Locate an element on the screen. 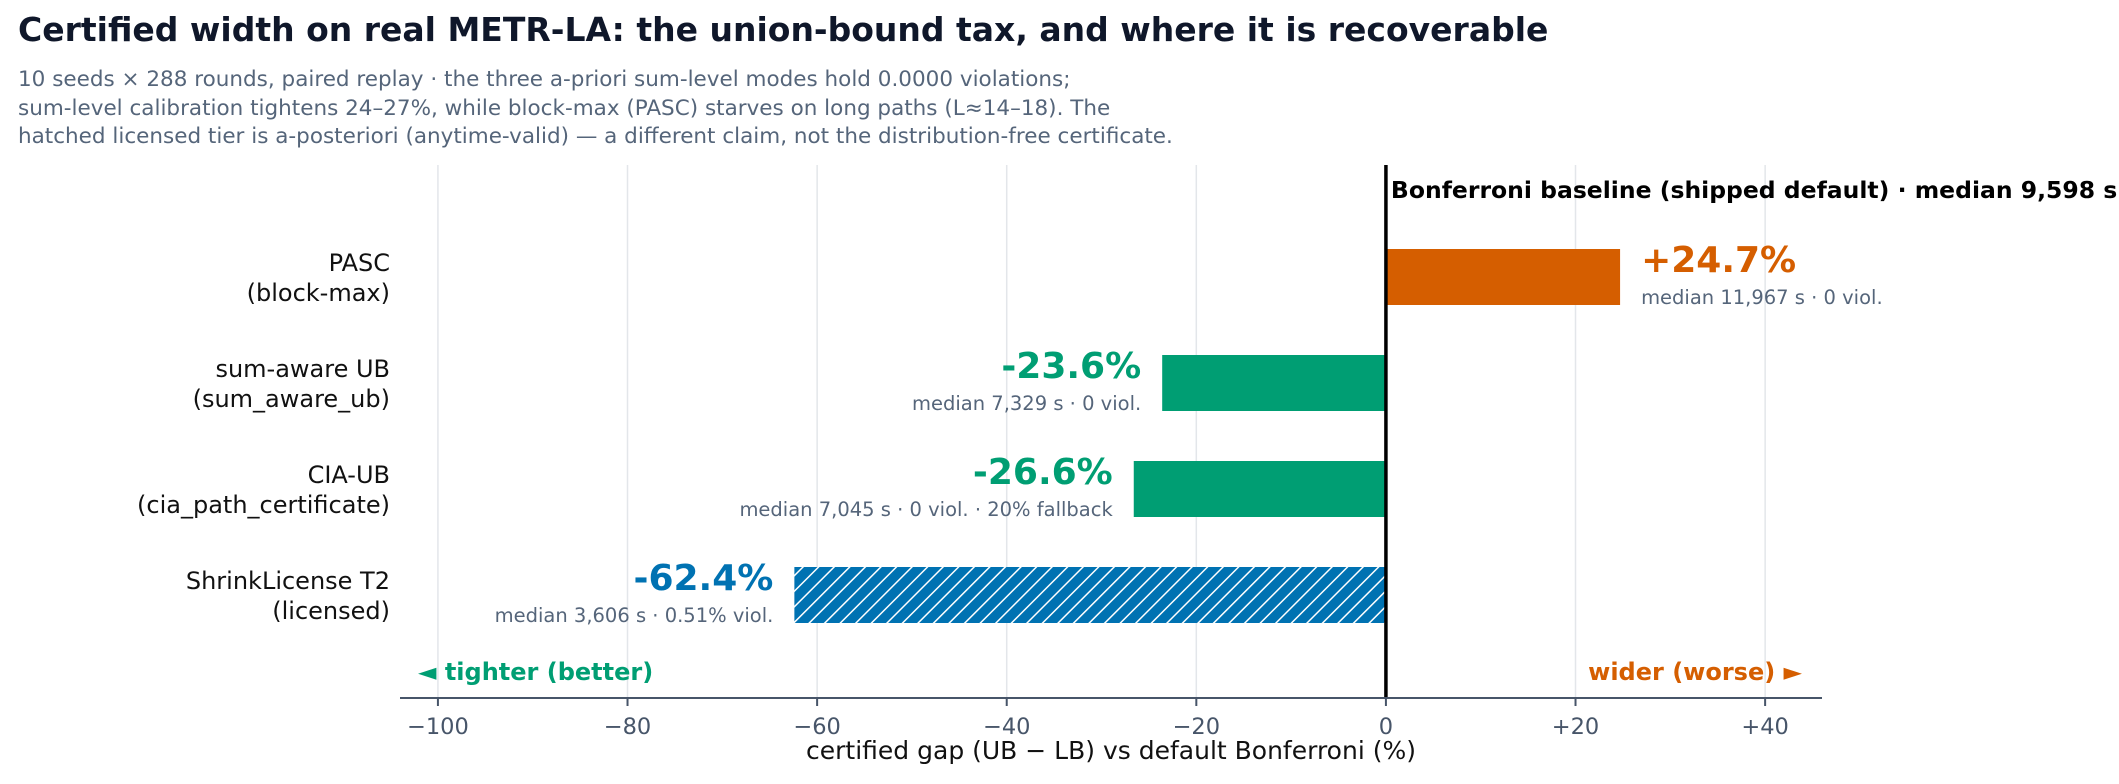 This screenshot has height=784, width=2119. category-sublabel: (cia_path_certificate) is located at coordinates (263, 505).